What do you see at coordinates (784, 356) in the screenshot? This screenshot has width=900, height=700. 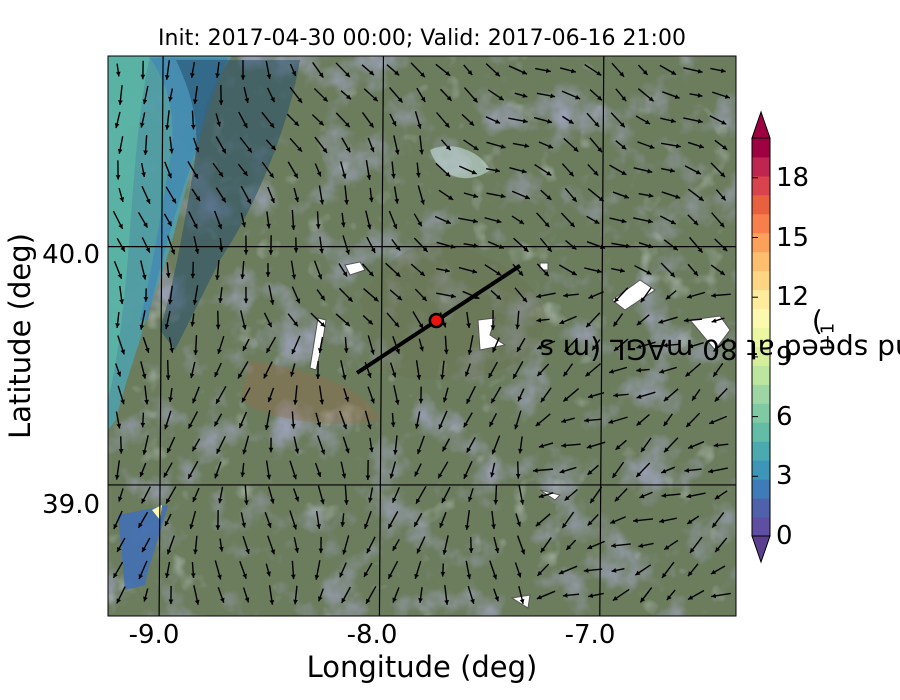 I see `colorbar-tick-label: 9` at bounding box center [784, 356].